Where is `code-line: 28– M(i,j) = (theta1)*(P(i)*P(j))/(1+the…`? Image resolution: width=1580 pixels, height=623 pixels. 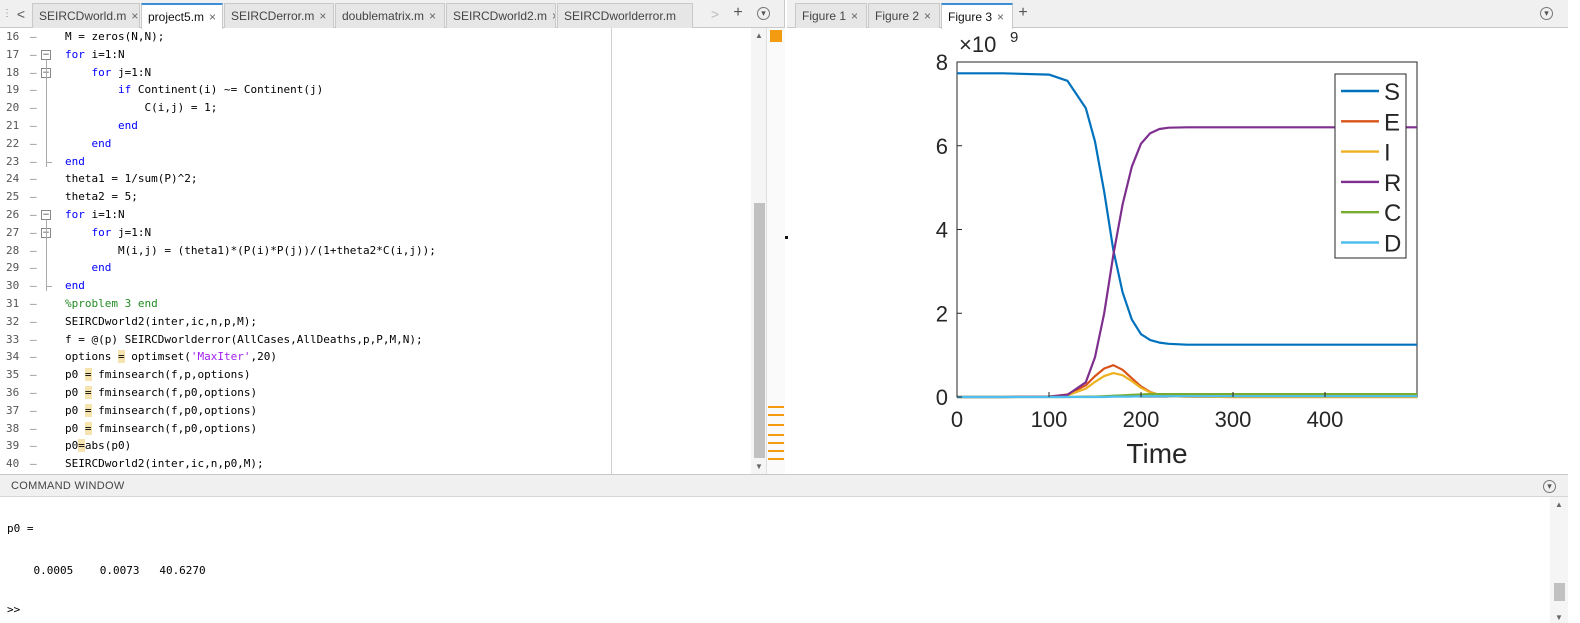 code-line: 28– M(i,j) = (theta1)*(P(i)*P(j))/(1+the… is located at coordinates (306, 251).